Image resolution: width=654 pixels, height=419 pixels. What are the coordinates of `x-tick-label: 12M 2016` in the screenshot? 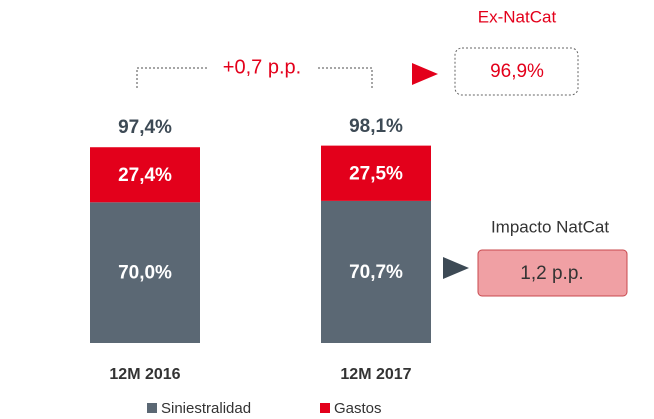 It's located at (144, 374).